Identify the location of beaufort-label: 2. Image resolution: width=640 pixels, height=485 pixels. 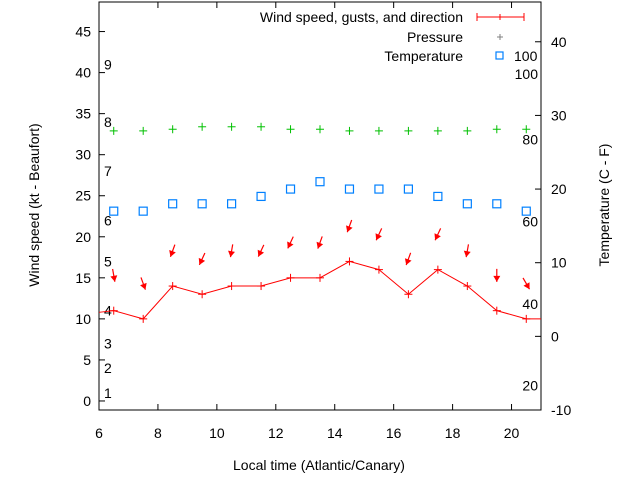
(108, 368).